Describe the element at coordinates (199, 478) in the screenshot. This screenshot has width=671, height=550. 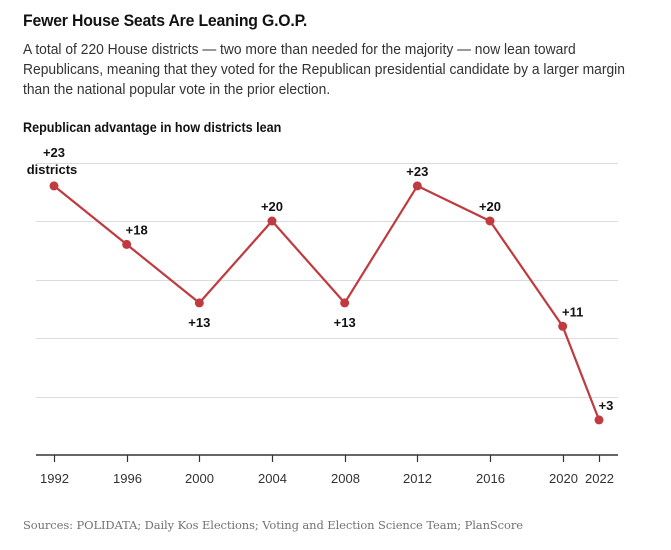
I see `x-tick-label: 2000` at that location.